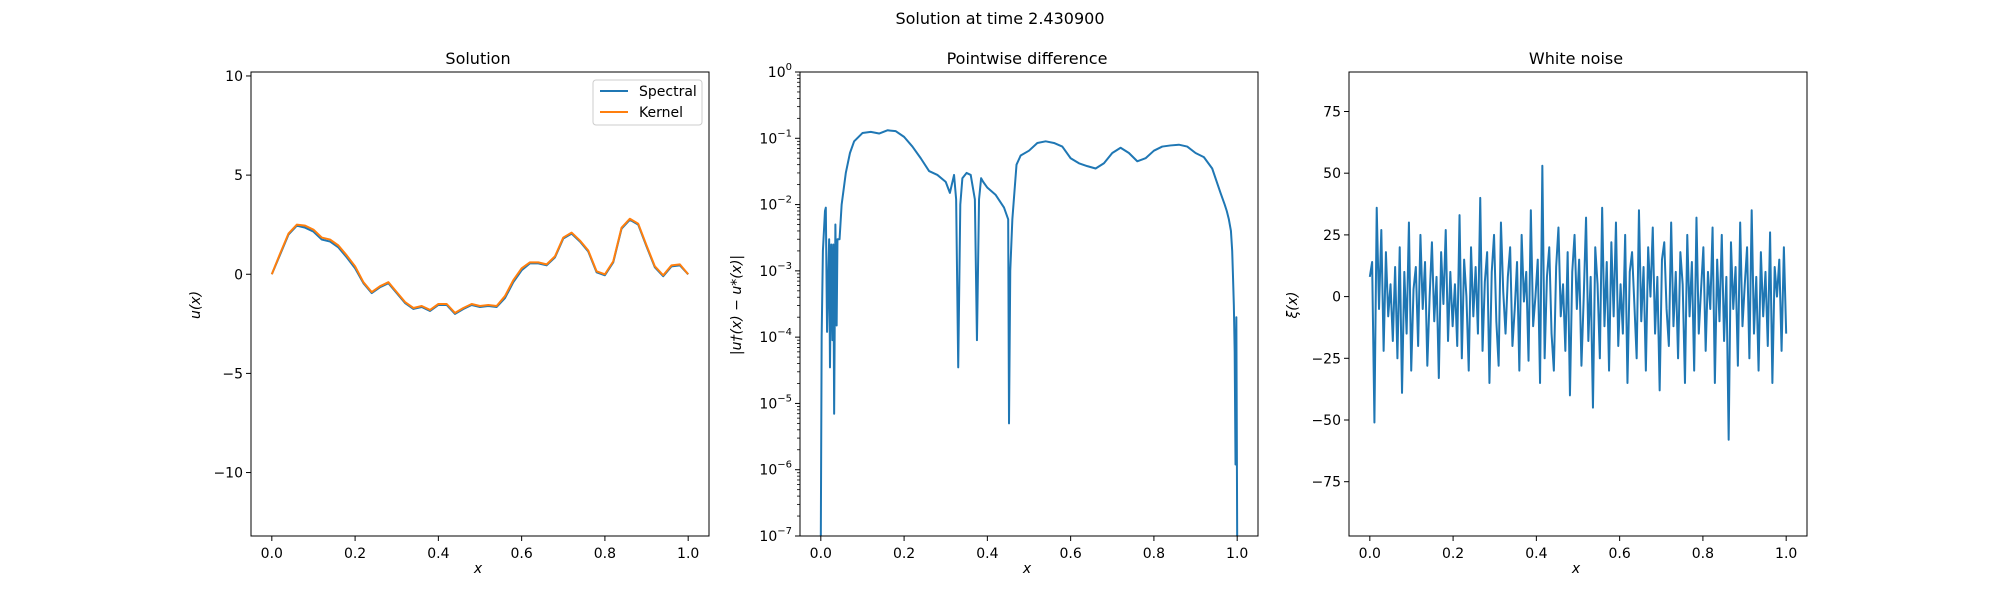 The height and width of the screenshot is (600, 2000). I want to click on y-tick-label: 10⁻¹, so click(775, 137).